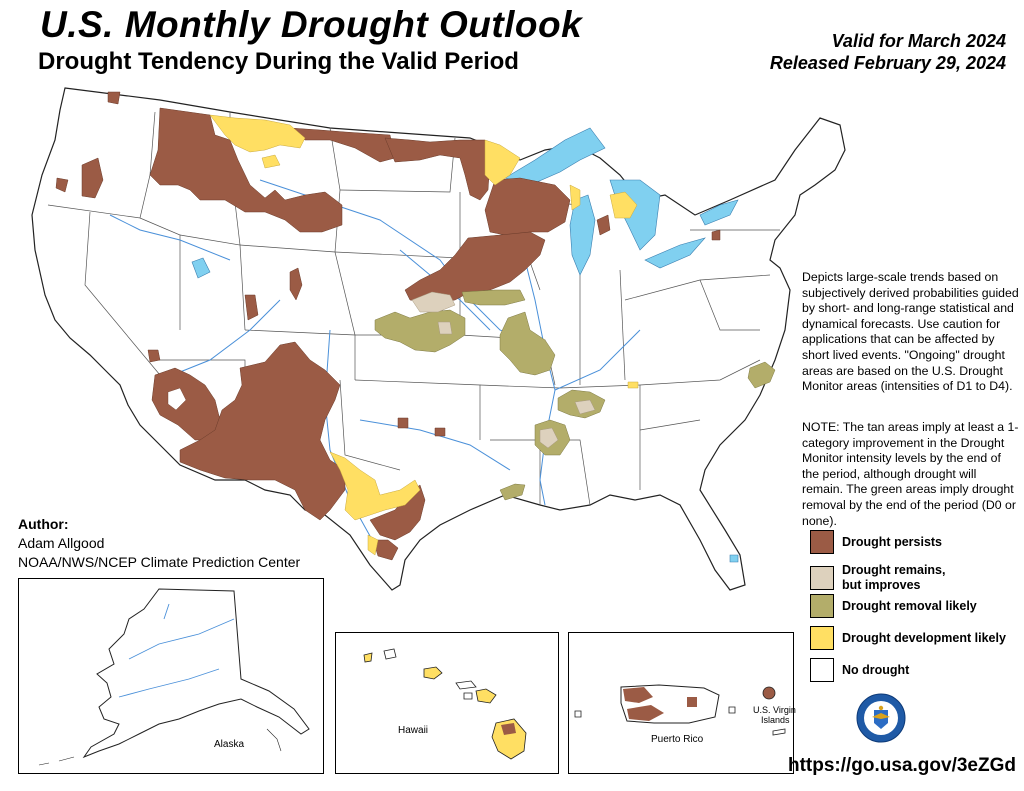  What do you see at coordinates (901, 765) in the screenshot?
I see `url-link: https://go.usa.gov/3eZGd` at bounding box center [901, 765].